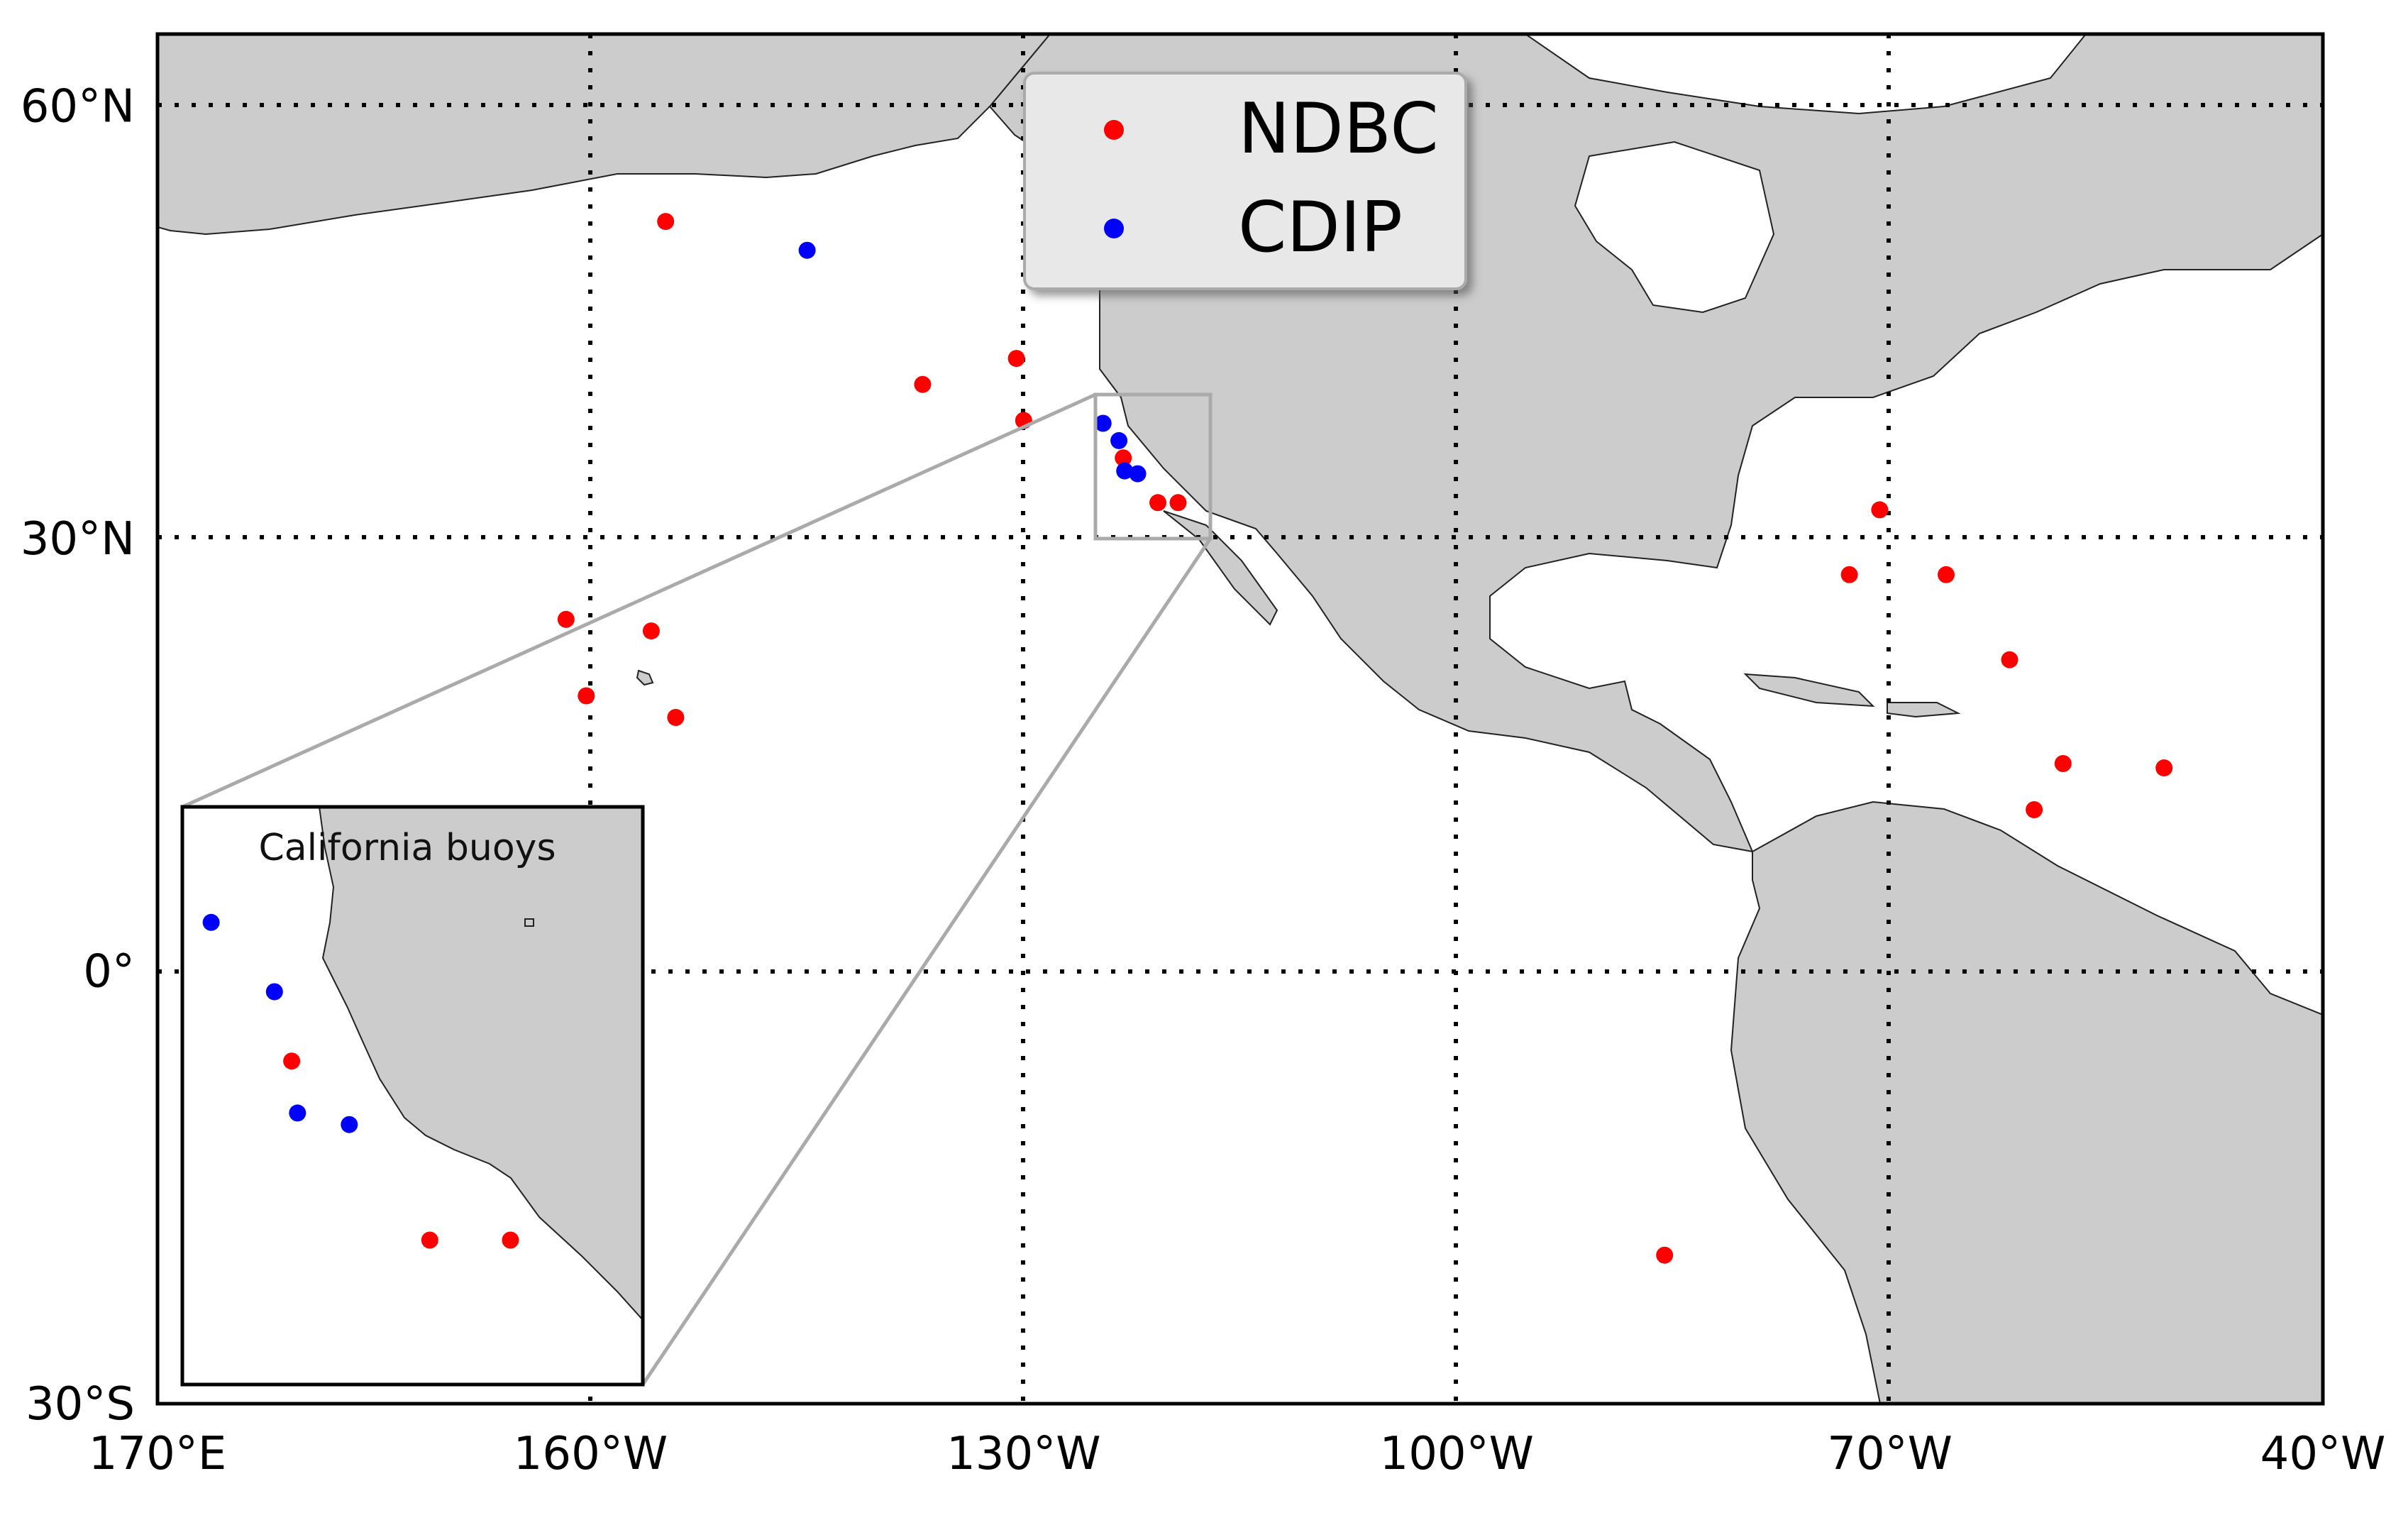  I want to click on y-tick-label-1: 30°N, so click(78, 539).